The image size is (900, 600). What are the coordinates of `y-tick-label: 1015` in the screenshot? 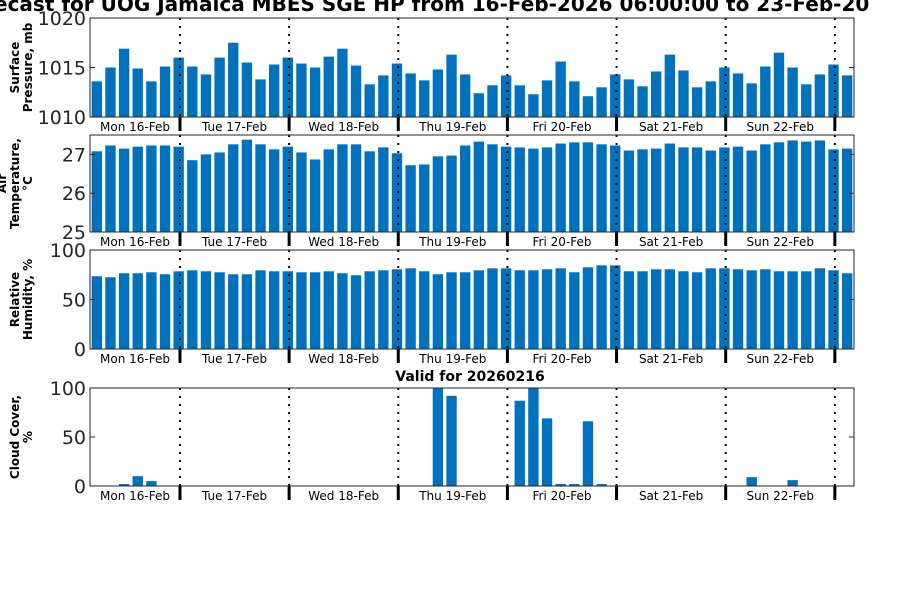 It's located at (62, 69).